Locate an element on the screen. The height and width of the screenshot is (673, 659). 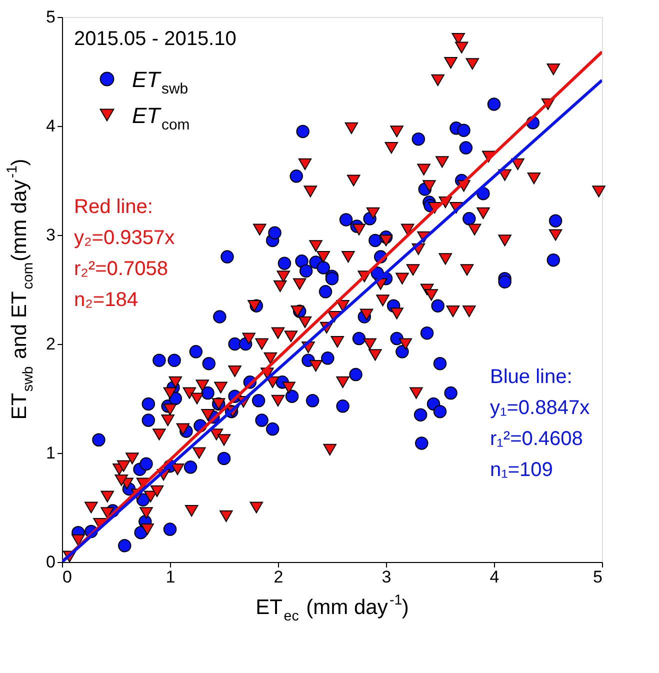
annotation: Red line: y₂=0.9357x r₂²=0.7058 n₂=184 is located at coordinates (124, 253).